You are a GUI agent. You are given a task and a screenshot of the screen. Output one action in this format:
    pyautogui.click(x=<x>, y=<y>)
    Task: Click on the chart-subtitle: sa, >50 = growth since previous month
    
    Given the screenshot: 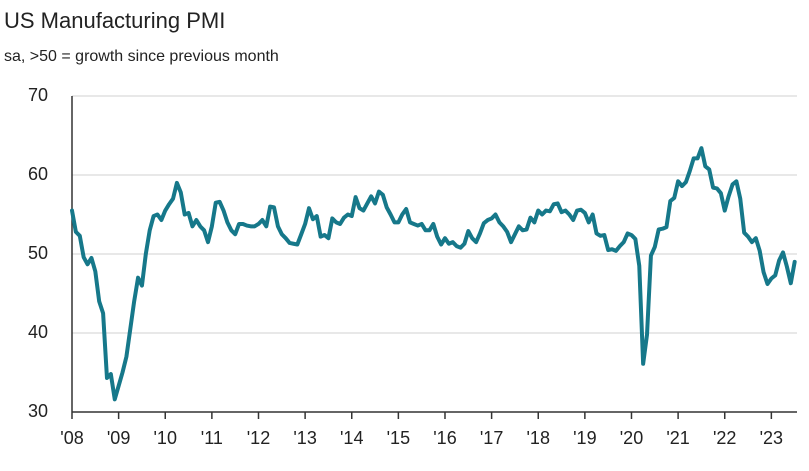 What is the action you would take?
    pyautogui.click(x=141, y=56)
    